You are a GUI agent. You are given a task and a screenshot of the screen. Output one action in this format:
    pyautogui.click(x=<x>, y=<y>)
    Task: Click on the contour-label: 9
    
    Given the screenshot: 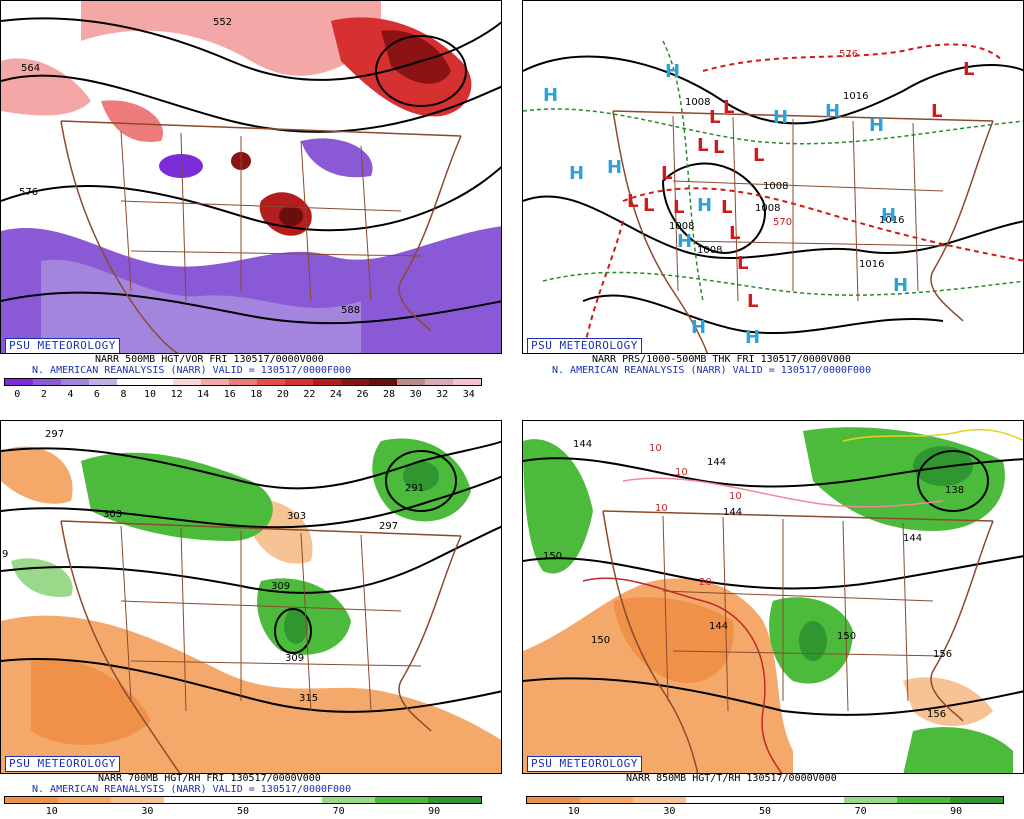 What is the action you would take?
    pyautogui.click(x=5, y=554)
    